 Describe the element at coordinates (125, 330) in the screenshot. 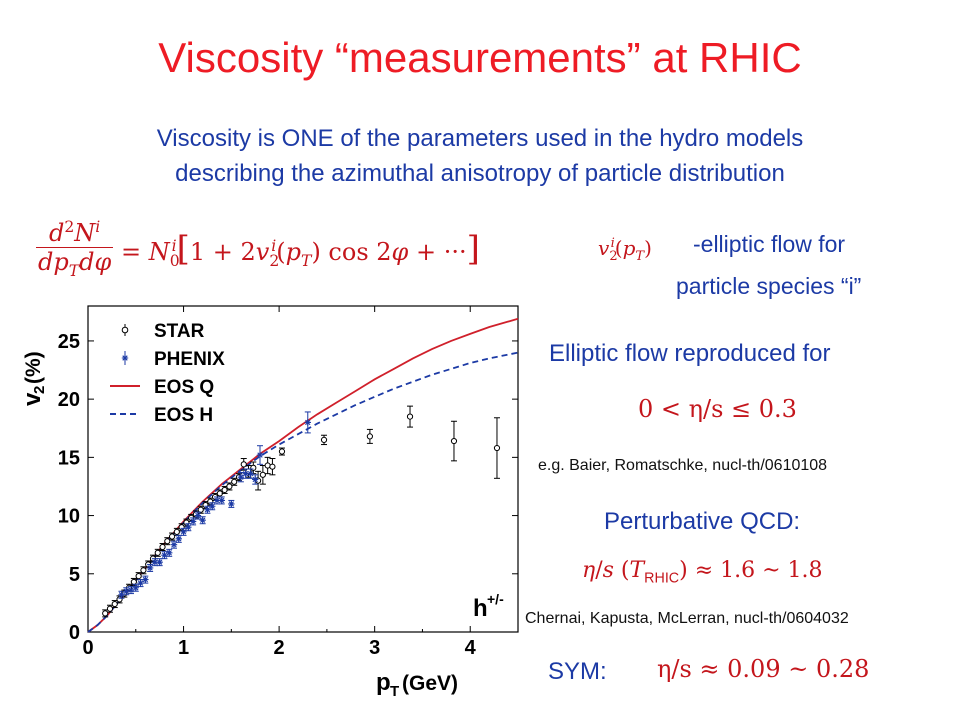

I see `legend-swatch-star` at that location.